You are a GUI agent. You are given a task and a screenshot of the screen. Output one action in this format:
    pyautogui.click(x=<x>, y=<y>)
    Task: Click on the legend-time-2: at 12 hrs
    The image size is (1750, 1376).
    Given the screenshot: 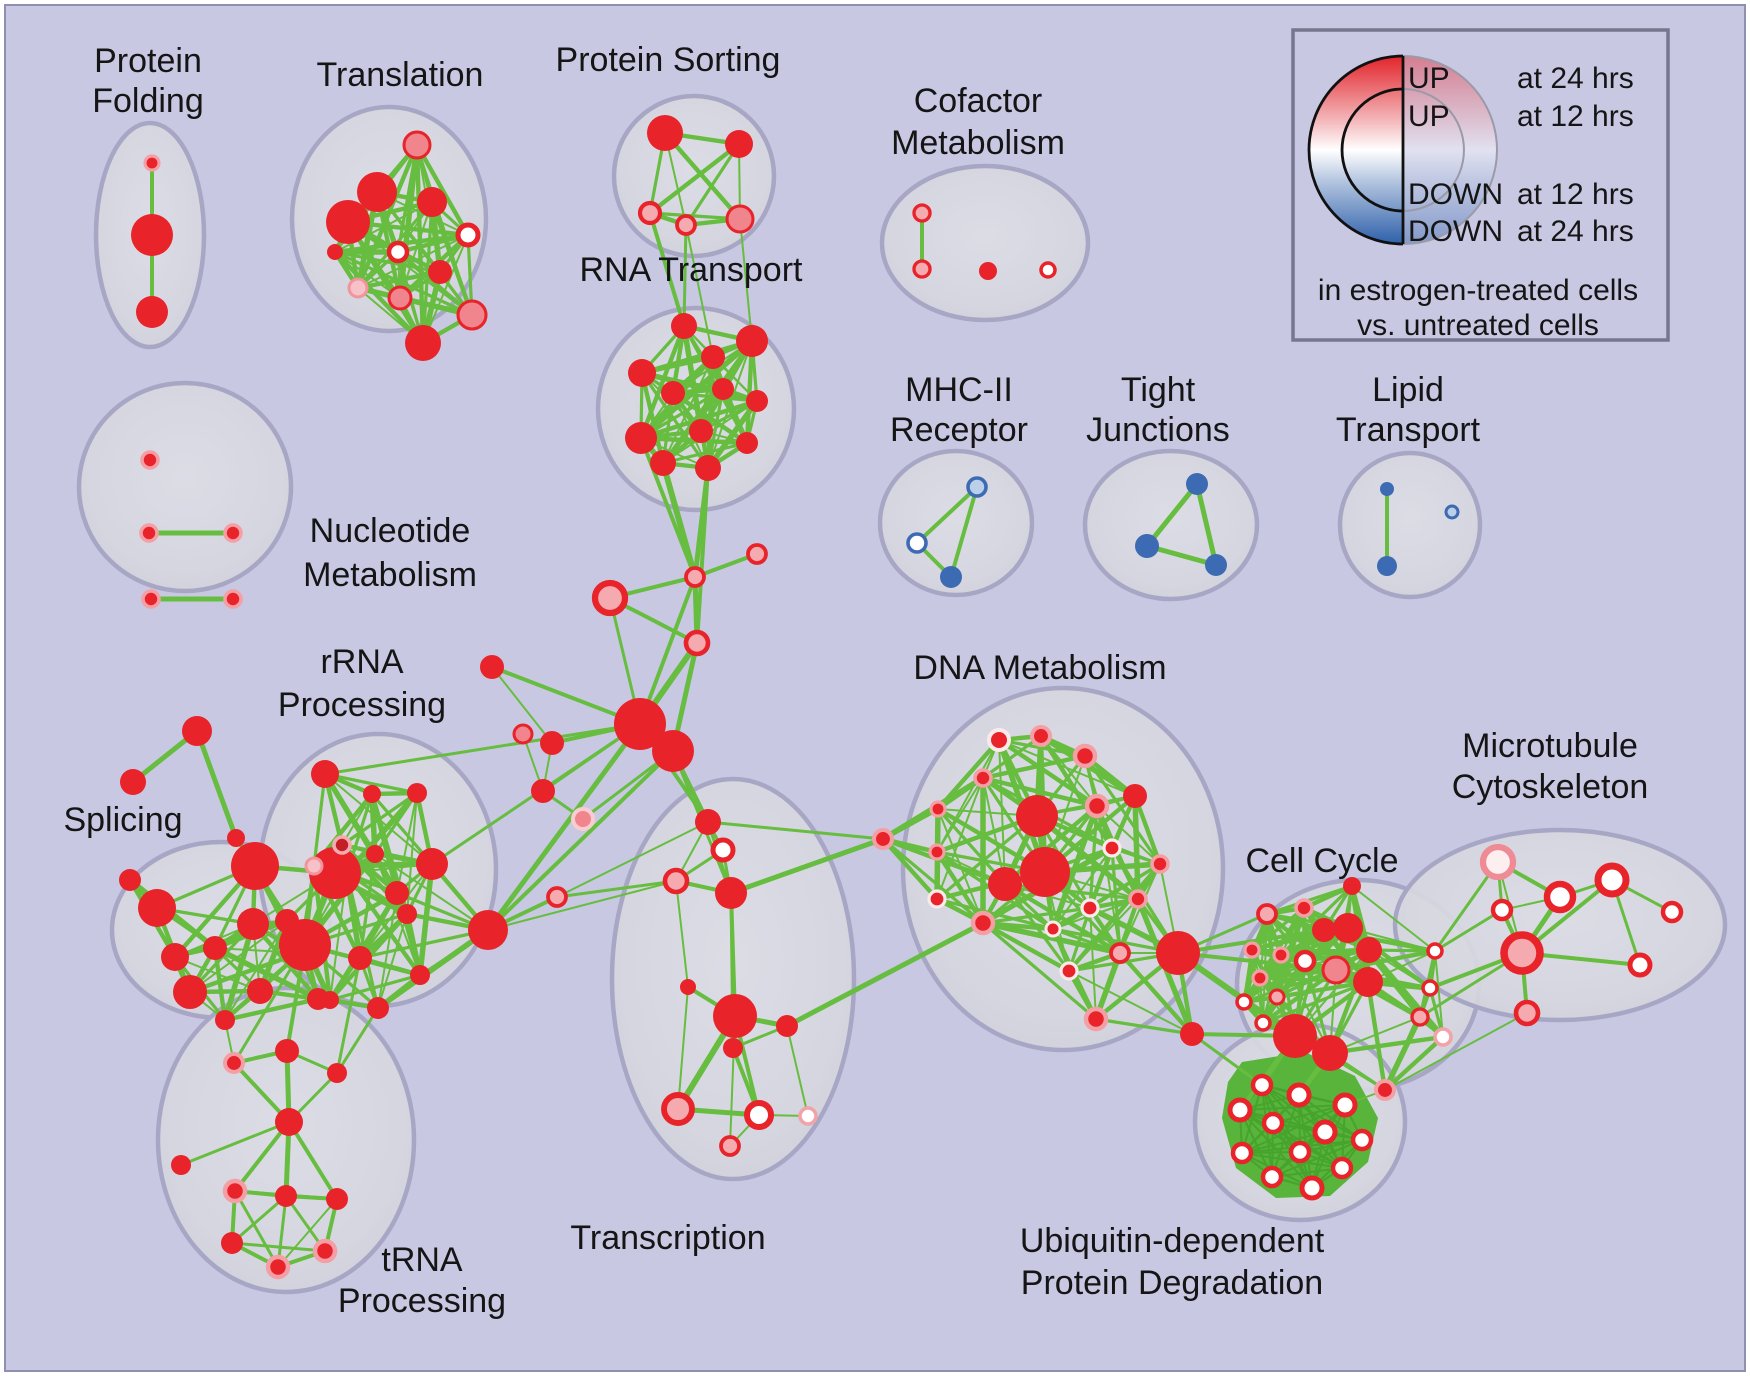 What is the action you would take?
    pyautogui.click(x=1575, y=194)
    